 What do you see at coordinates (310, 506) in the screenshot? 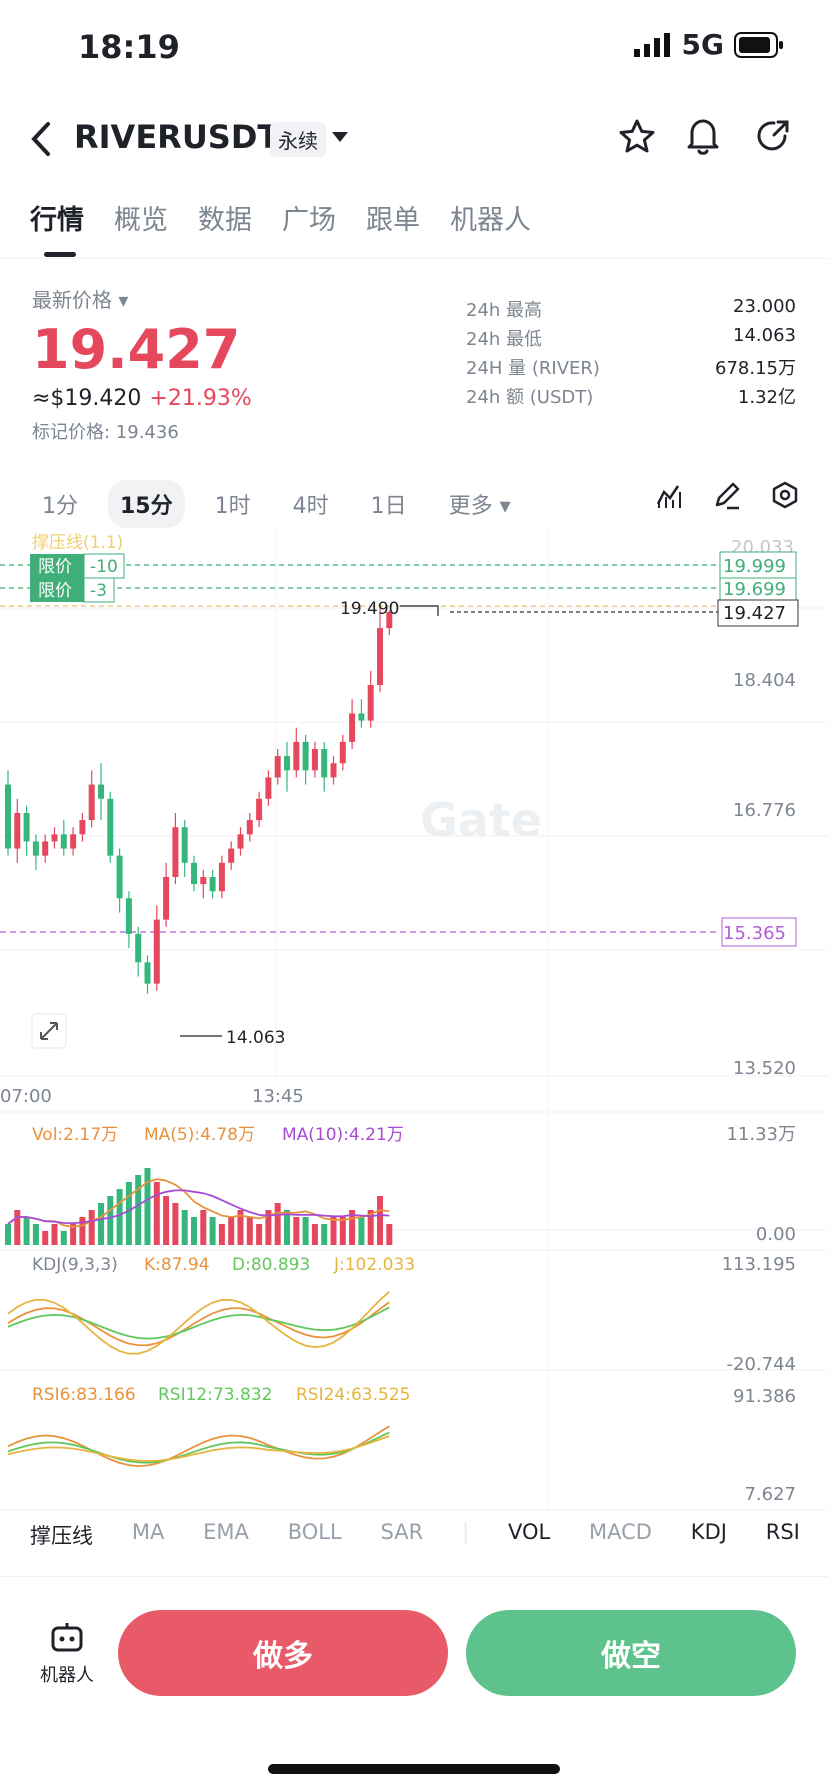
I see `interval-4h: 4时` at bounding box center [310, 506].